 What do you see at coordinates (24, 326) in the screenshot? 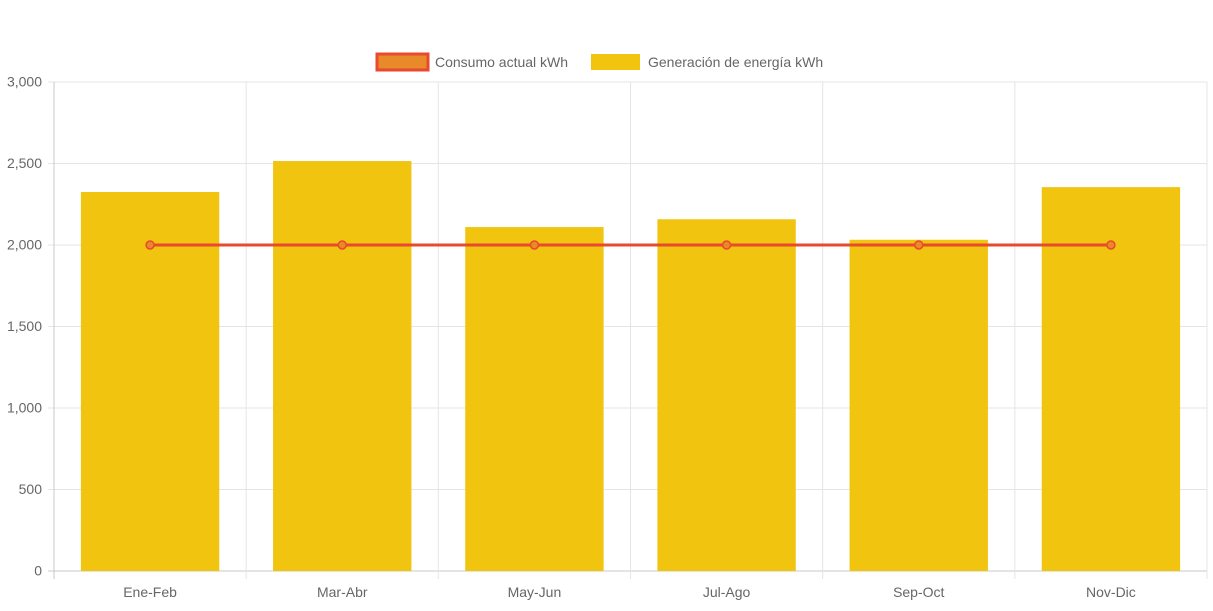
I see `y-tick-label: 1,500` at bounding box center [24, 326].